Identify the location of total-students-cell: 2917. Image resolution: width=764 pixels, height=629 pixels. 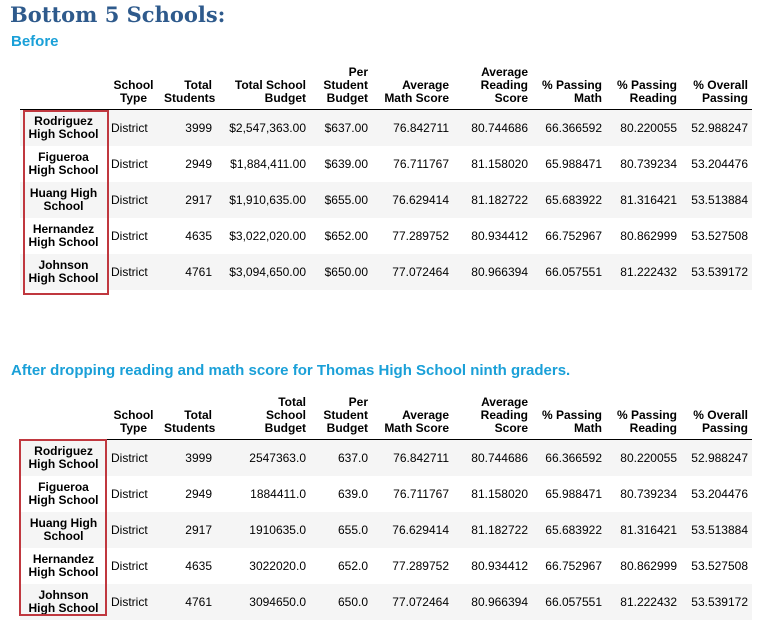
(198, 530).